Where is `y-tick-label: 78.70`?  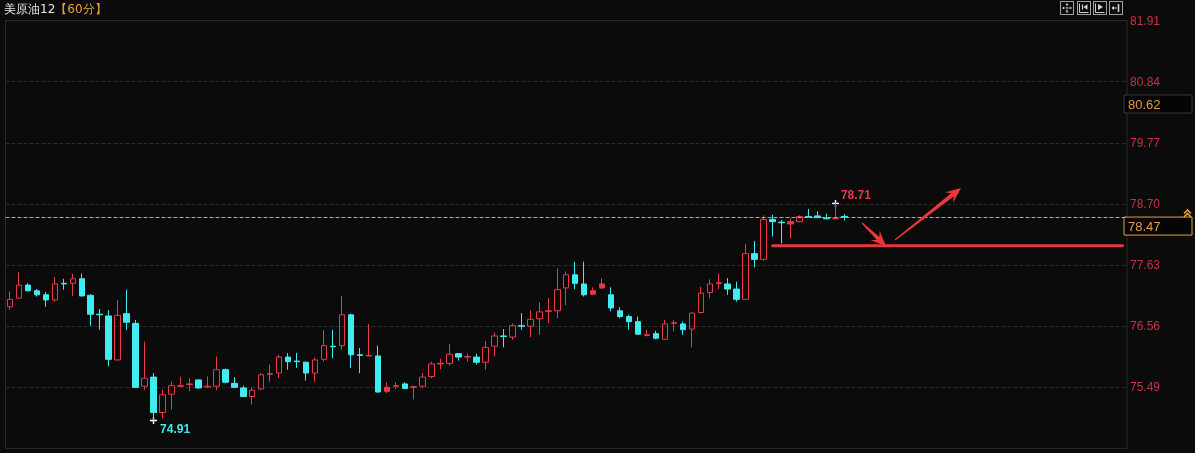 y-tick-label: 78.70 is located at coordinates (1145, 203).